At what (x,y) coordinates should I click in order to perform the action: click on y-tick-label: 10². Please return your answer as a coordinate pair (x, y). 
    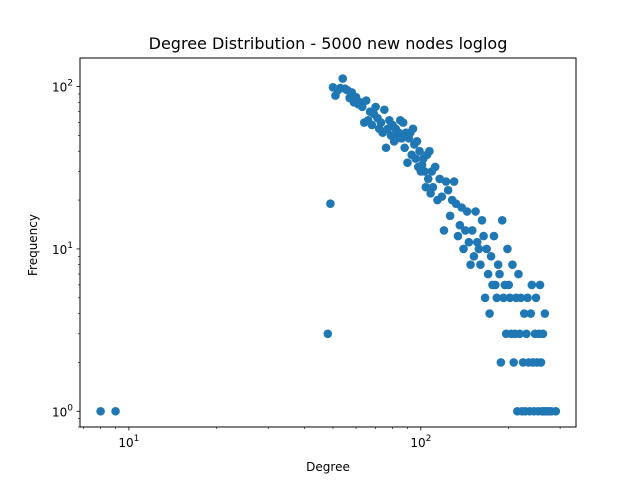
    Looking at the image, I should click on (62, 87).